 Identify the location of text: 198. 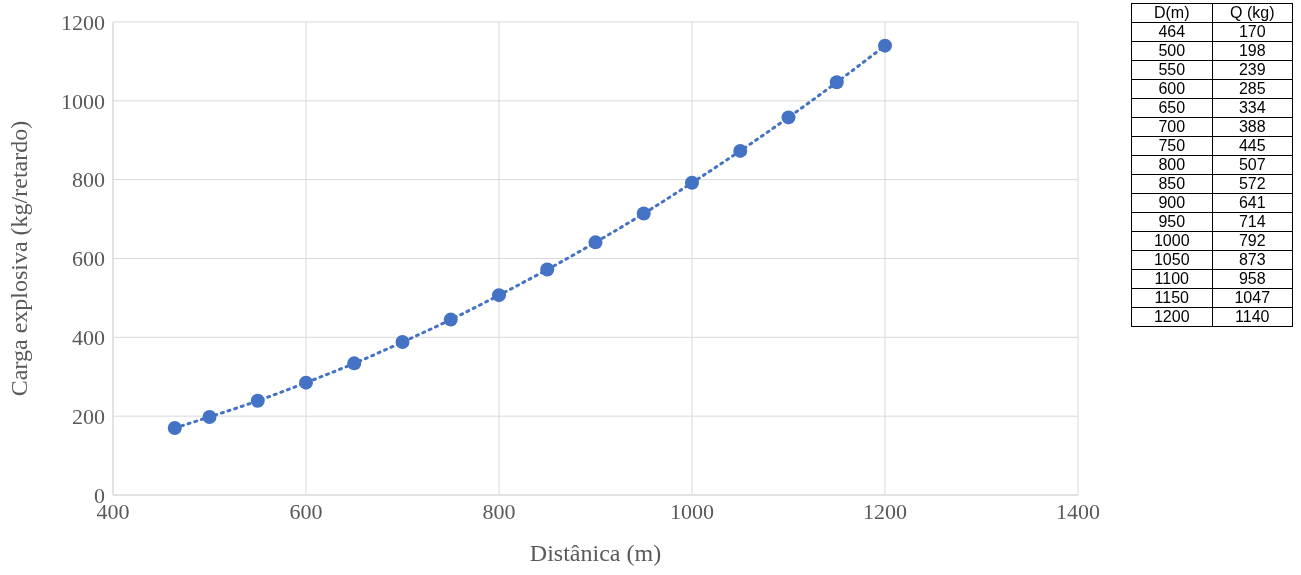
(1252, 51).